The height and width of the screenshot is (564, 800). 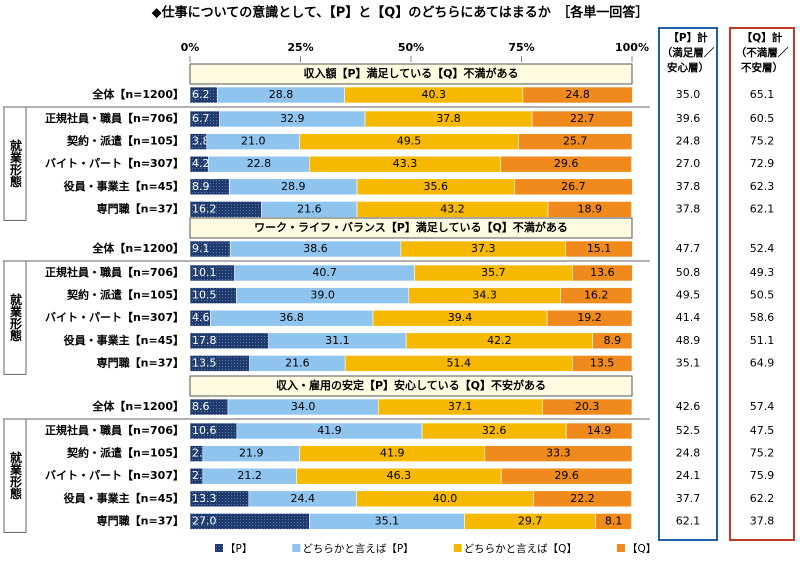 I want to click on total-header: 安心層）, so click(x=688, y=67).